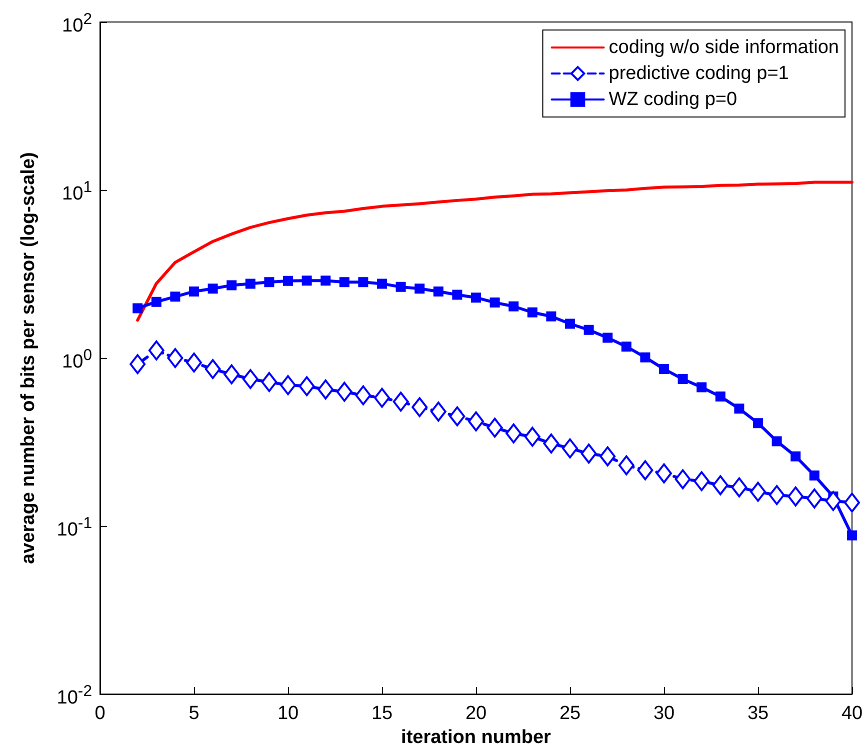 The image size is (867, 752). Describe the element at coordinates (382, 713) in the screenshot. I see `x-tick-label: 15` at that location.